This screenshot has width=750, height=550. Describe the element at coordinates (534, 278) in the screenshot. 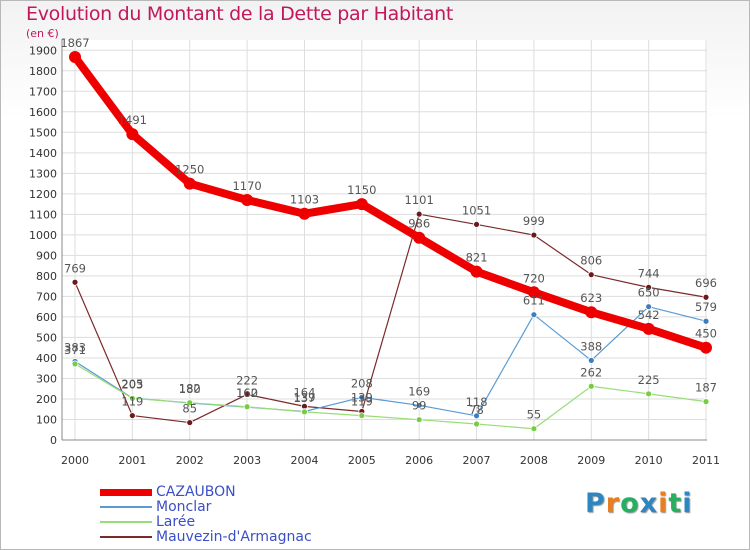

I see `data-label: 720` at that location.